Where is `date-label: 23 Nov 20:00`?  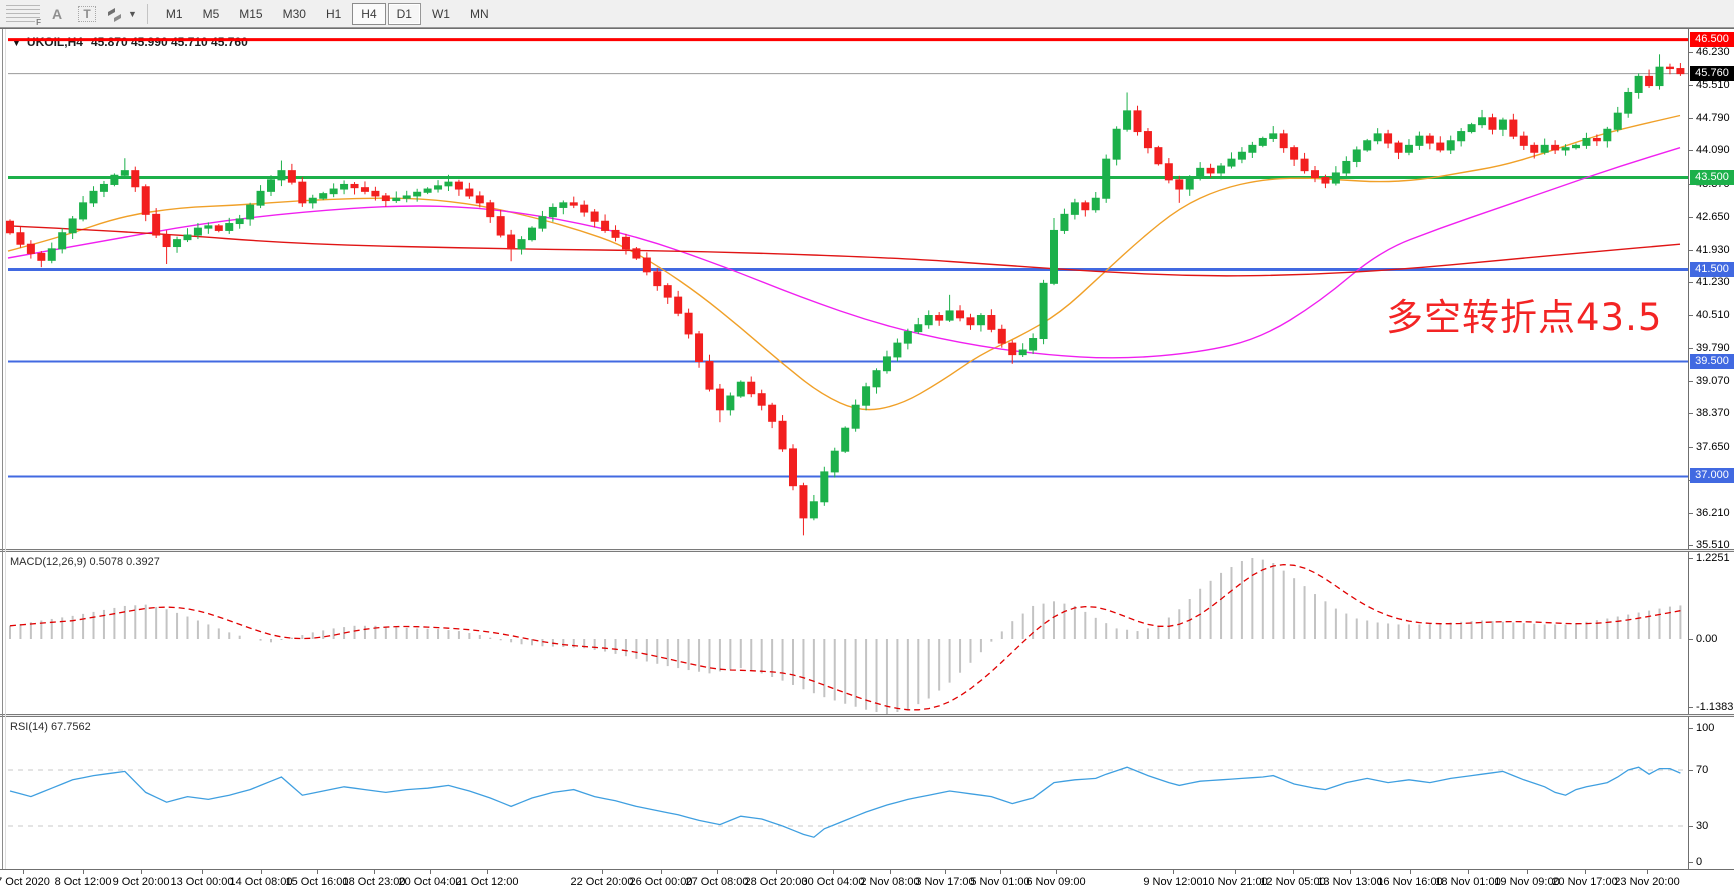
date-label: 23 Nov 20:00 is located at coordinates (1647, 882).